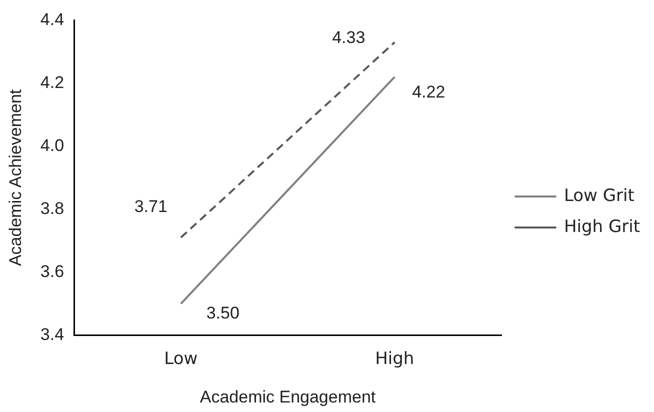 Image resolution: width=654 pixels, height=412 pixels. Describe the element at coordinates (181, 358) in the screenshot. I see `x-tick-label: Low` at that location.